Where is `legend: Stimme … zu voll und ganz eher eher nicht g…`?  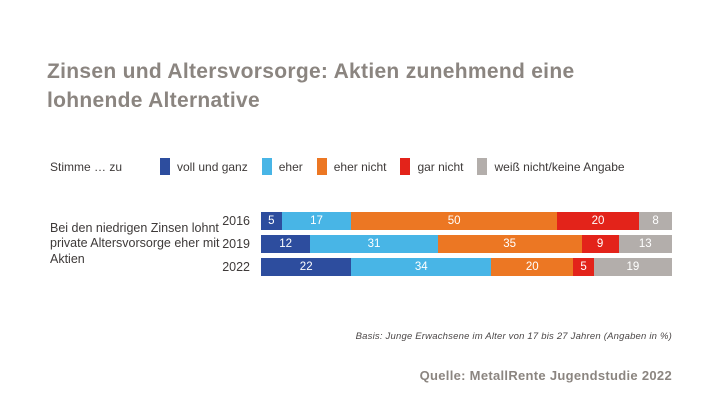 legend: Stimme … zu voll und ganz eher eher nicht g… is located at coordinates (337, 166).